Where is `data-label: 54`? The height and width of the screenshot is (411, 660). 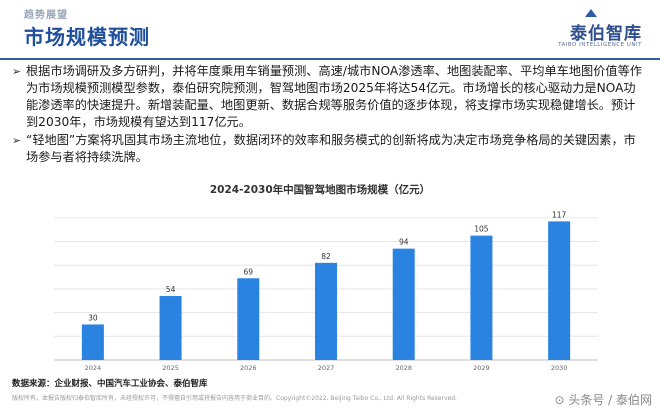 data-label: 54 is located at coordinates (171, 289).